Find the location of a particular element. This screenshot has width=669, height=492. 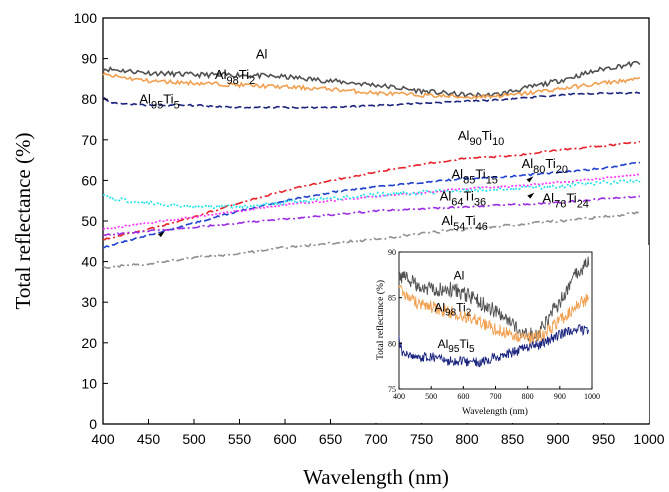

x-axis-title: Wavelength (nm) is located at coordinates (376, 477).